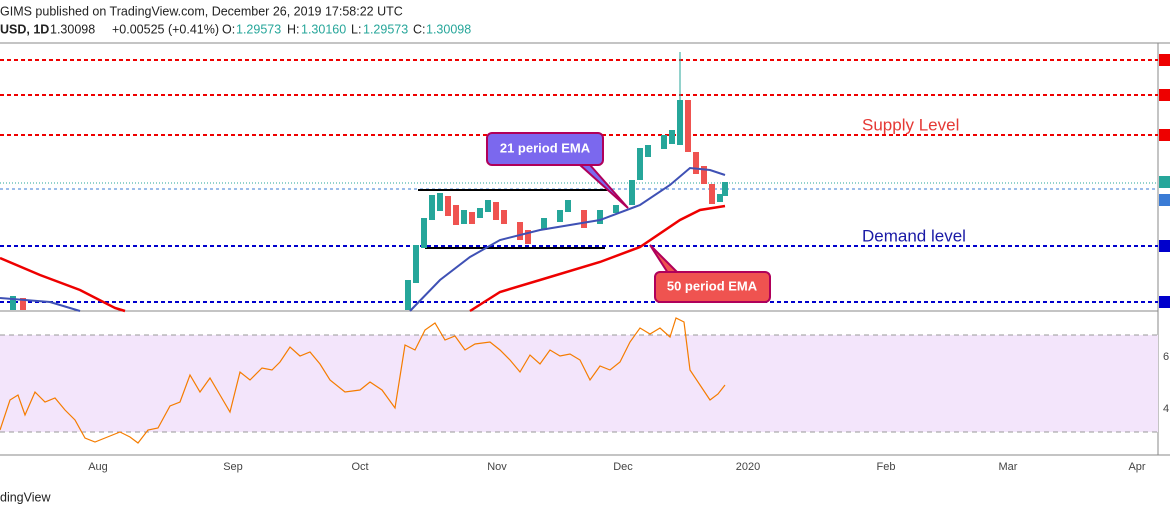 The height and width of the screenshot is (523, 1170). What do you see at coordinates (497, 467) in the screenshot?
I see `time-label: Nov` at bounding box center [497, 467].